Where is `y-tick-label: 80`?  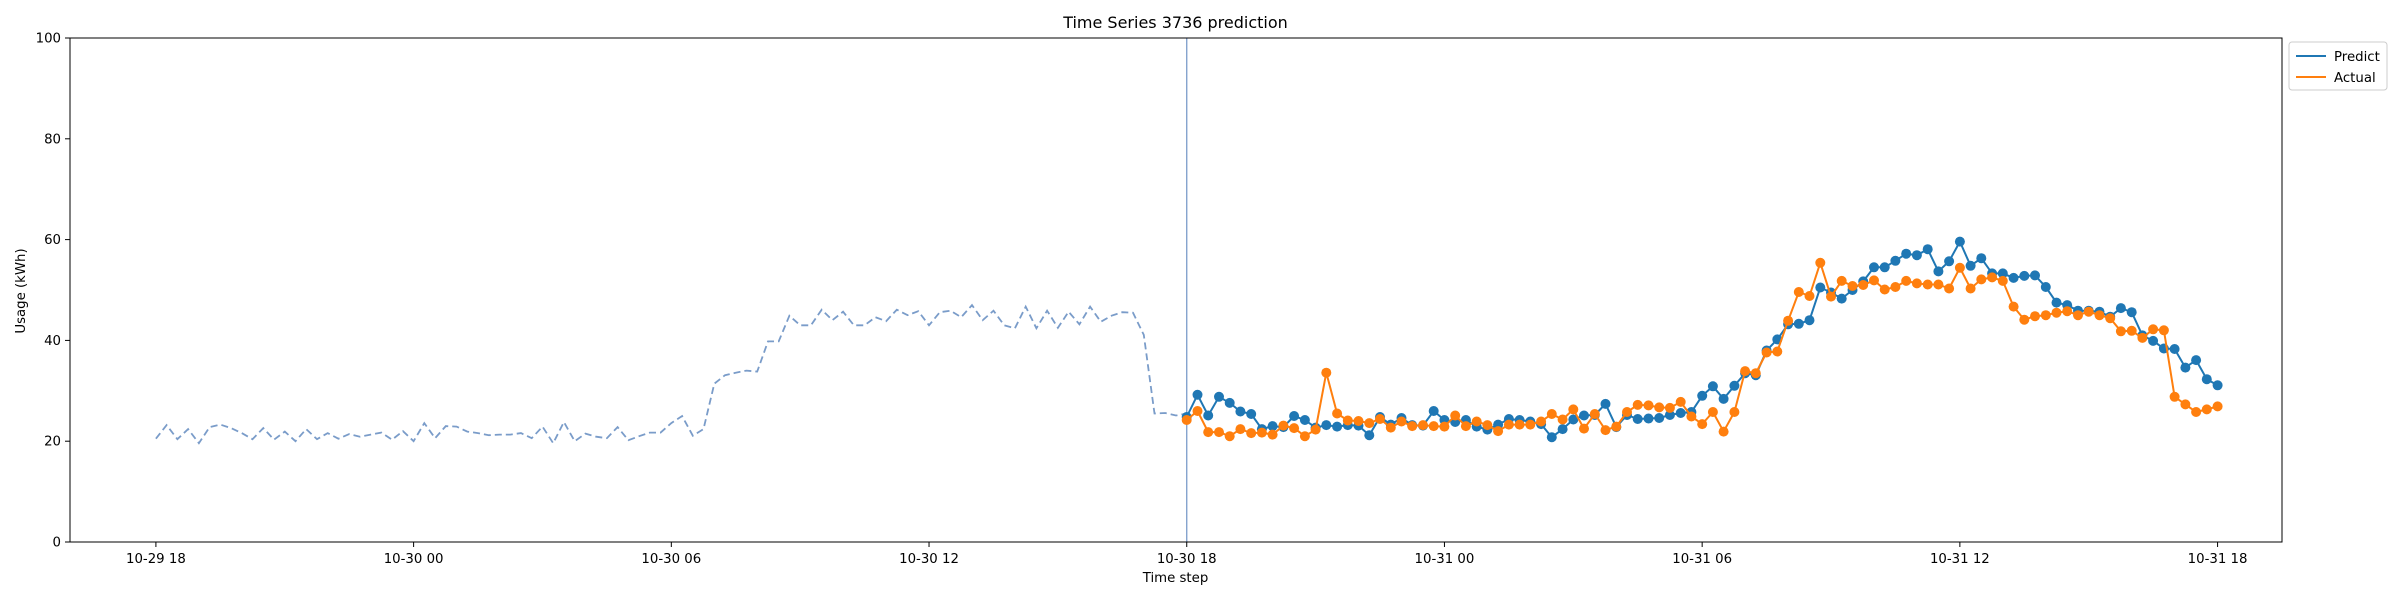 y-tick-label: 80 is located at coordinates (52, 139).